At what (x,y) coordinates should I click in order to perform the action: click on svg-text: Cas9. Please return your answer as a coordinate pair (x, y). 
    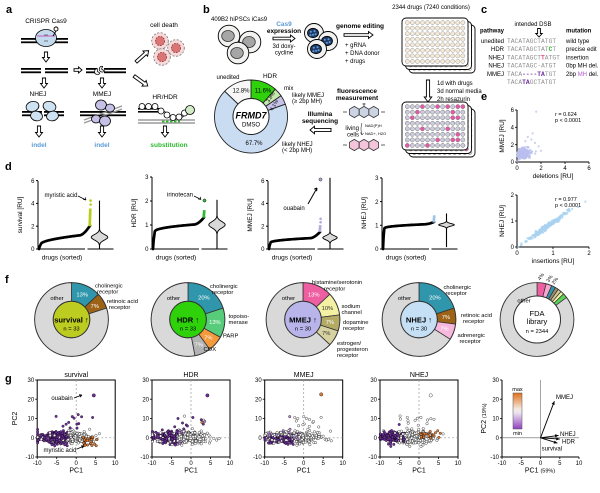
    Looking at the image, I should click on (284, 24).